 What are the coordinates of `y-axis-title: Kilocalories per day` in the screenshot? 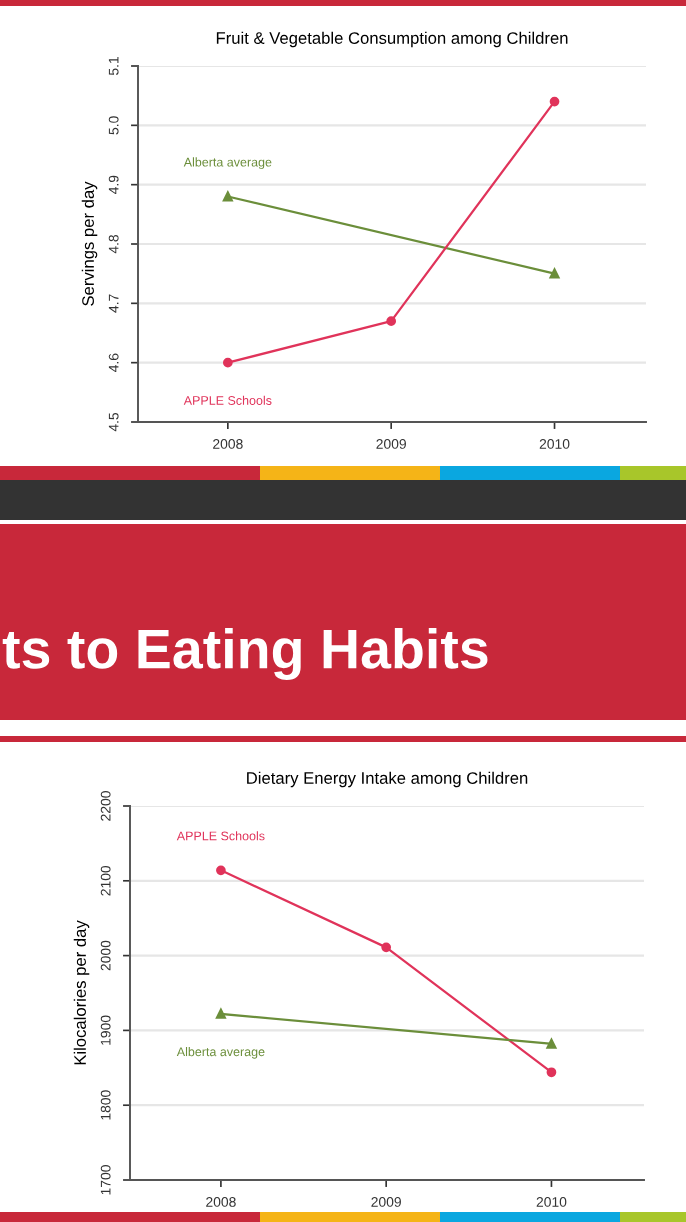 It's located at (81, 992).